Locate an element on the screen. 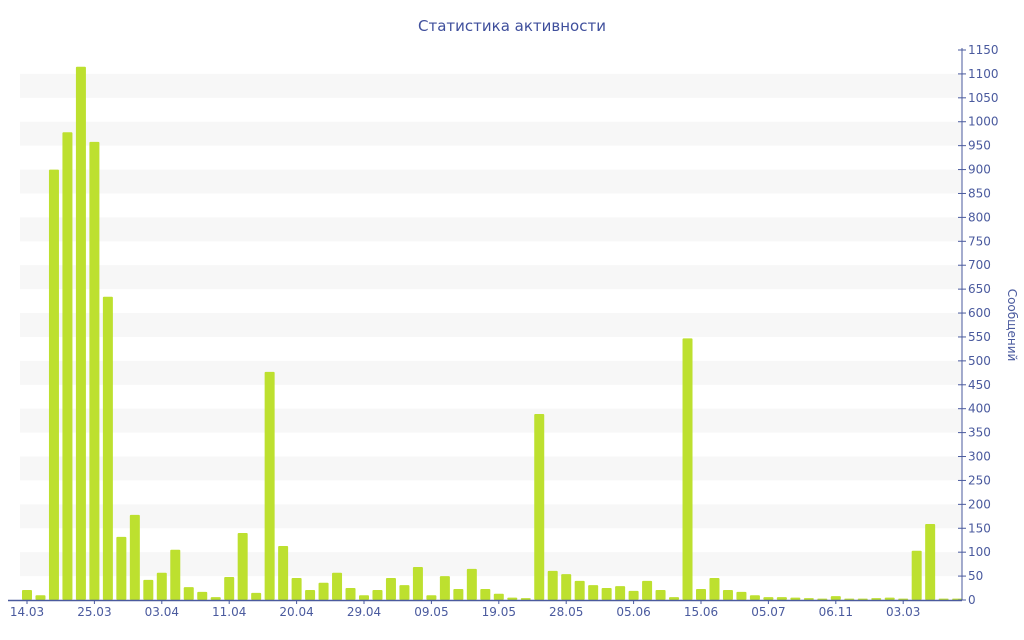  y-tick-label: 400 is located at coordinates (979, 409).